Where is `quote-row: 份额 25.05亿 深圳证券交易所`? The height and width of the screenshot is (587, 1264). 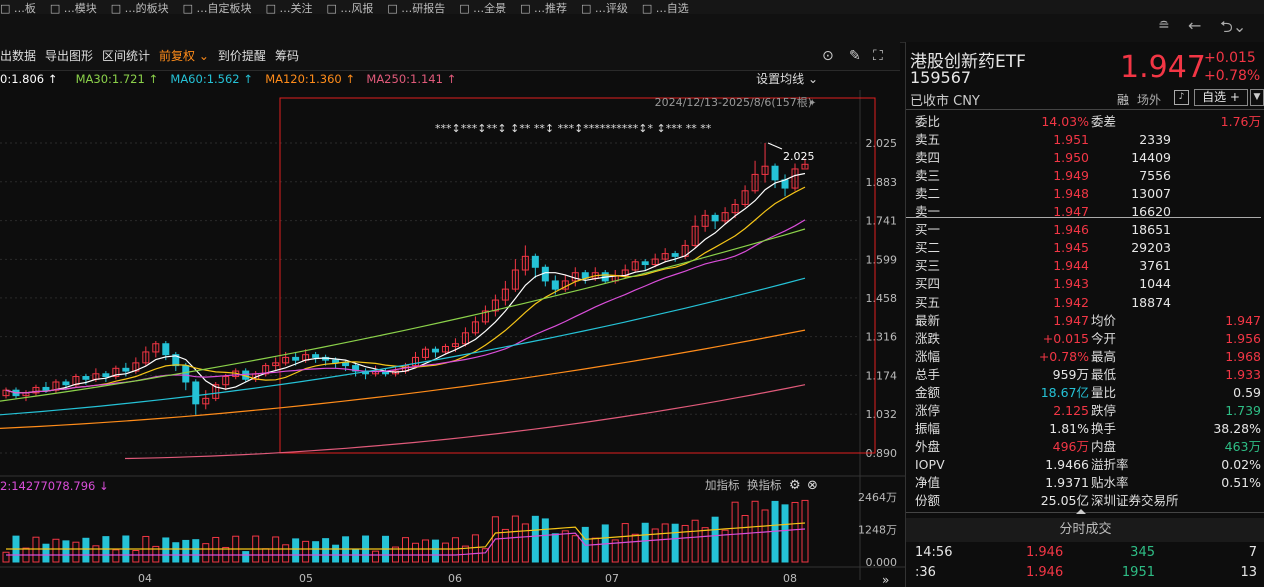 quote-row: 份额 25.05亿 深圳证券交易所 is located at coordinates (1085, 501).